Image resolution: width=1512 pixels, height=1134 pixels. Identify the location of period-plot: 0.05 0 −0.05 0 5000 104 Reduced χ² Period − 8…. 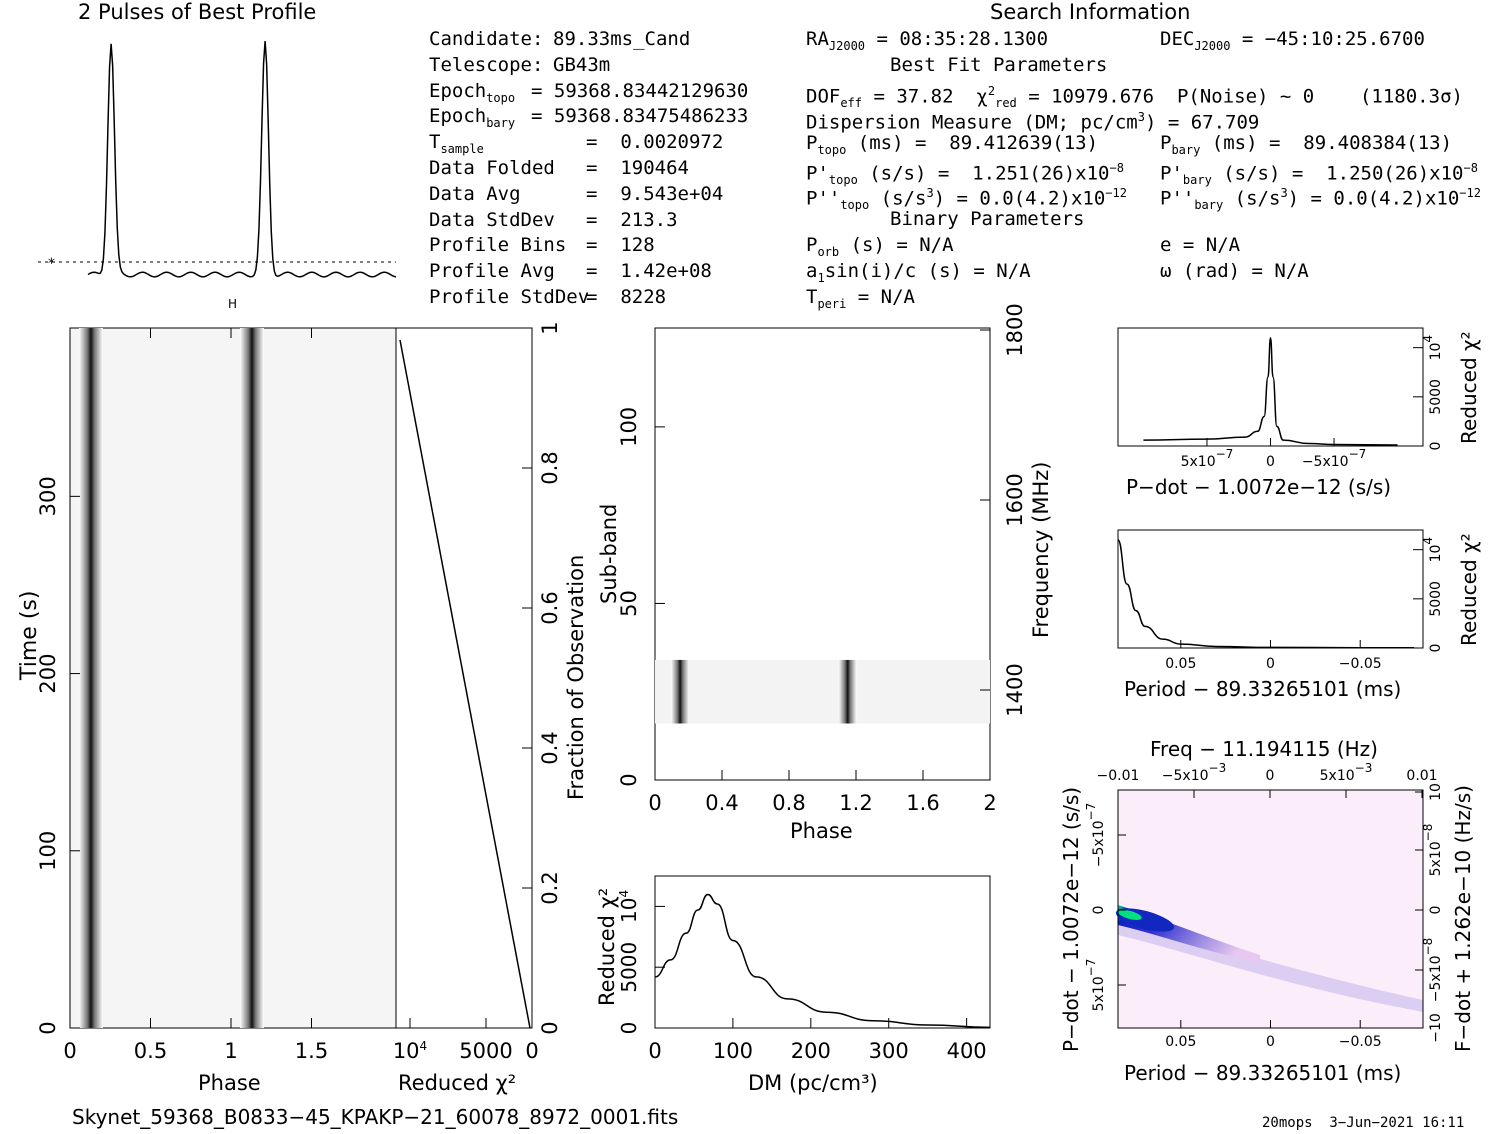
(1299, 615).